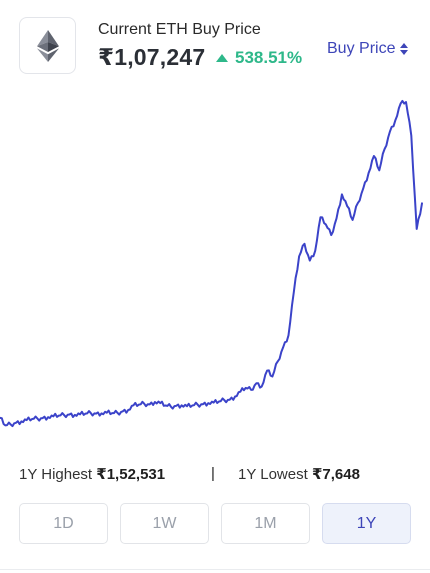 This screenshot has width=430, height=573. Describe the element at coordinates (404, 49) in the screenshot. I see `sort-arrows-icon` at that location.